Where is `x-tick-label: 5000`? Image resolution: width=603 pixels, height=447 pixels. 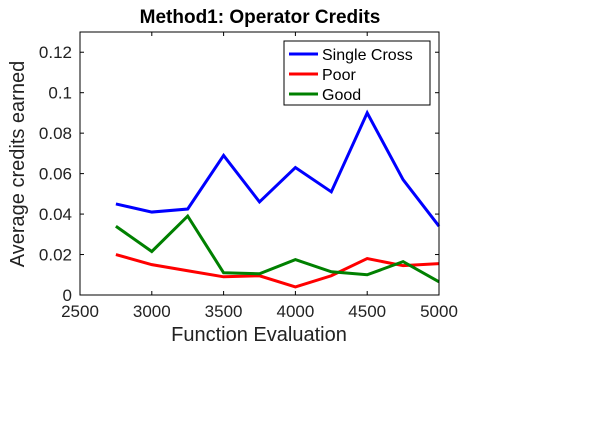 x-tick-label: 5000 is located at coordinates (439, 311).